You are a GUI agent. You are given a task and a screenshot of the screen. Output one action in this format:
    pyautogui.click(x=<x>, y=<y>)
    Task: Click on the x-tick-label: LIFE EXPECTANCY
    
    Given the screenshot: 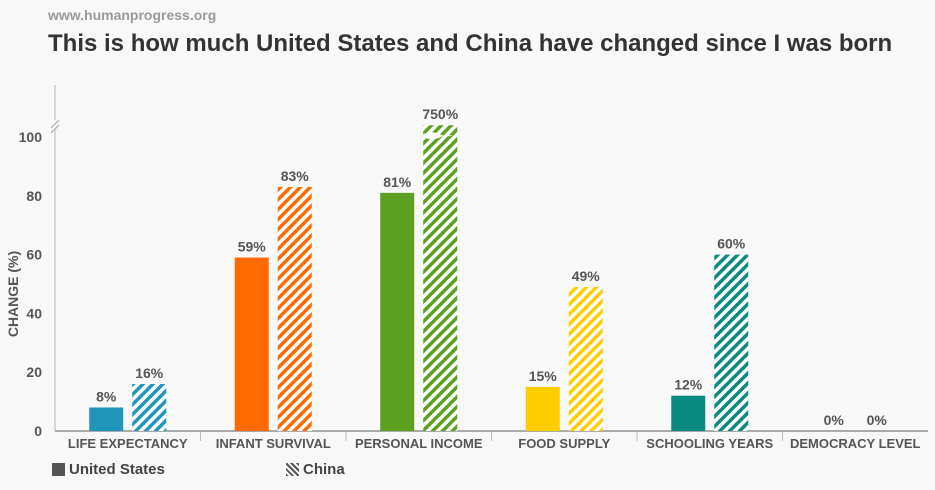 What is the action you would take?
    pyautogui.click(x=128, y=443)
    